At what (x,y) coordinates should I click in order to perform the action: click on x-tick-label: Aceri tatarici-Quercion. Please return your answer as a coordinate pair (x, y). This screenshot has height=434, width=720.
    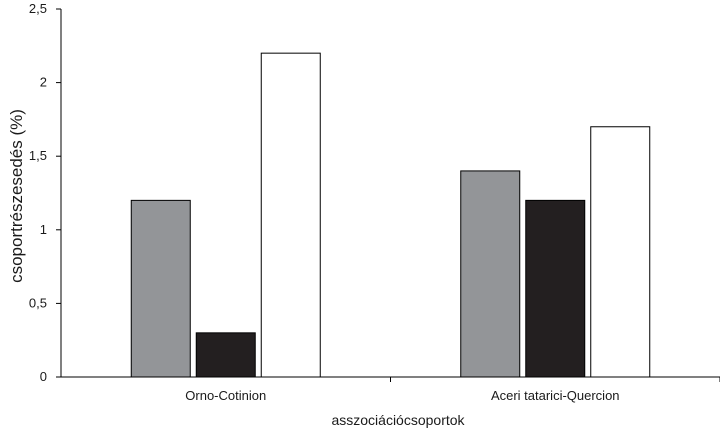
    Looking at the image, I should click on (555, 395).